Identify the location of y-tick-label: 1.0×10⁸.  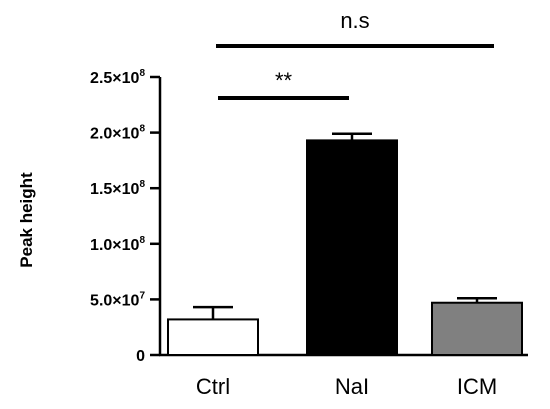
(117, 244).